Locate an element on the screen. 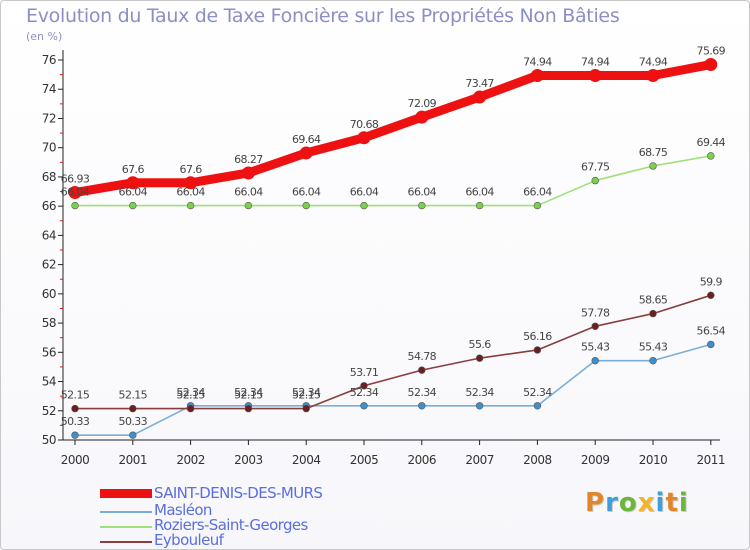 This screenshot has width=750, height=550. data-label: 68.75 is located at coordinates (653, 152).